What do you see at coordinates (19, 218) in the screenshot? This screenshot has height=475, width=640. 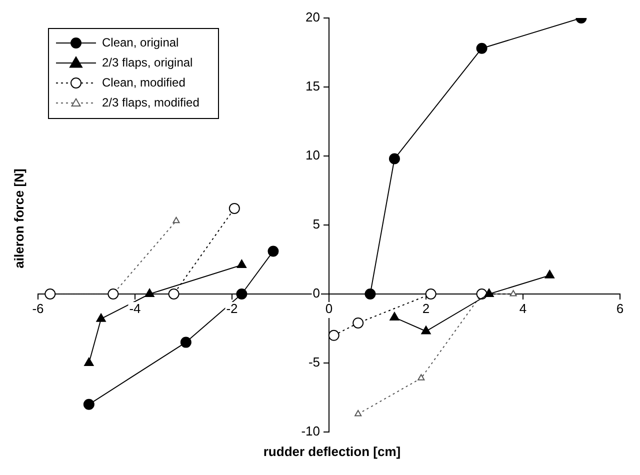 I see `y-axis-title: aileron force [N]` at bounding box center [19, 218].